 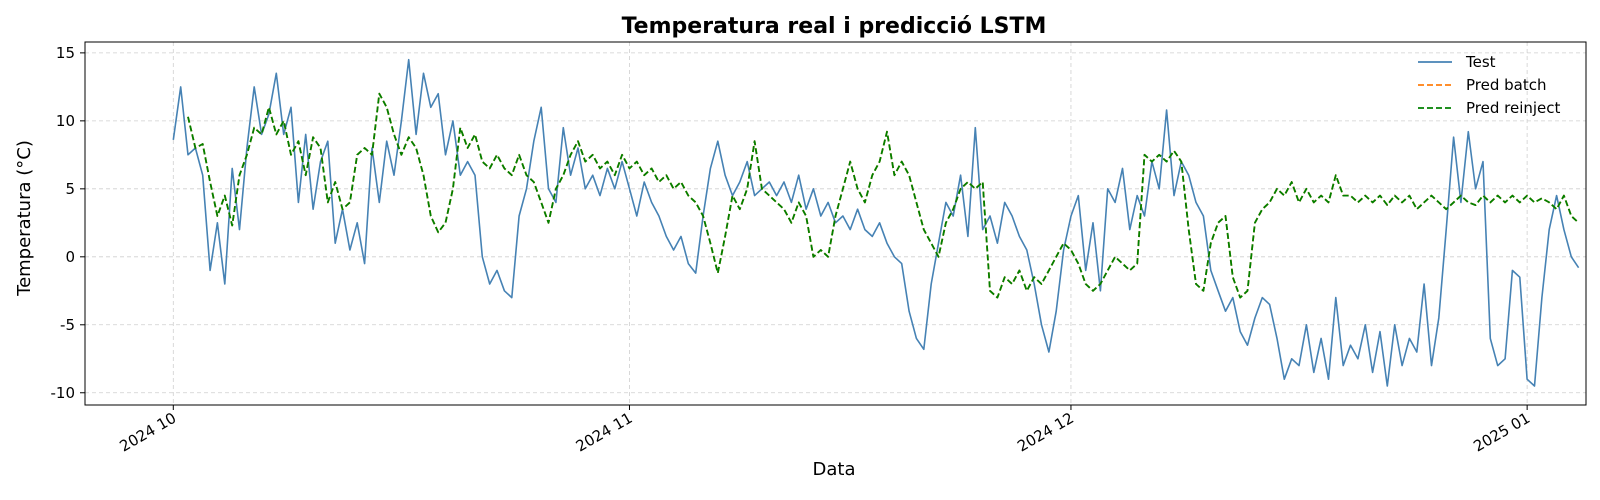 What do you see at coordinates (65, 121) in the screenshot?
I see `y-tick-label: 10` at bounding box center [65, 121].